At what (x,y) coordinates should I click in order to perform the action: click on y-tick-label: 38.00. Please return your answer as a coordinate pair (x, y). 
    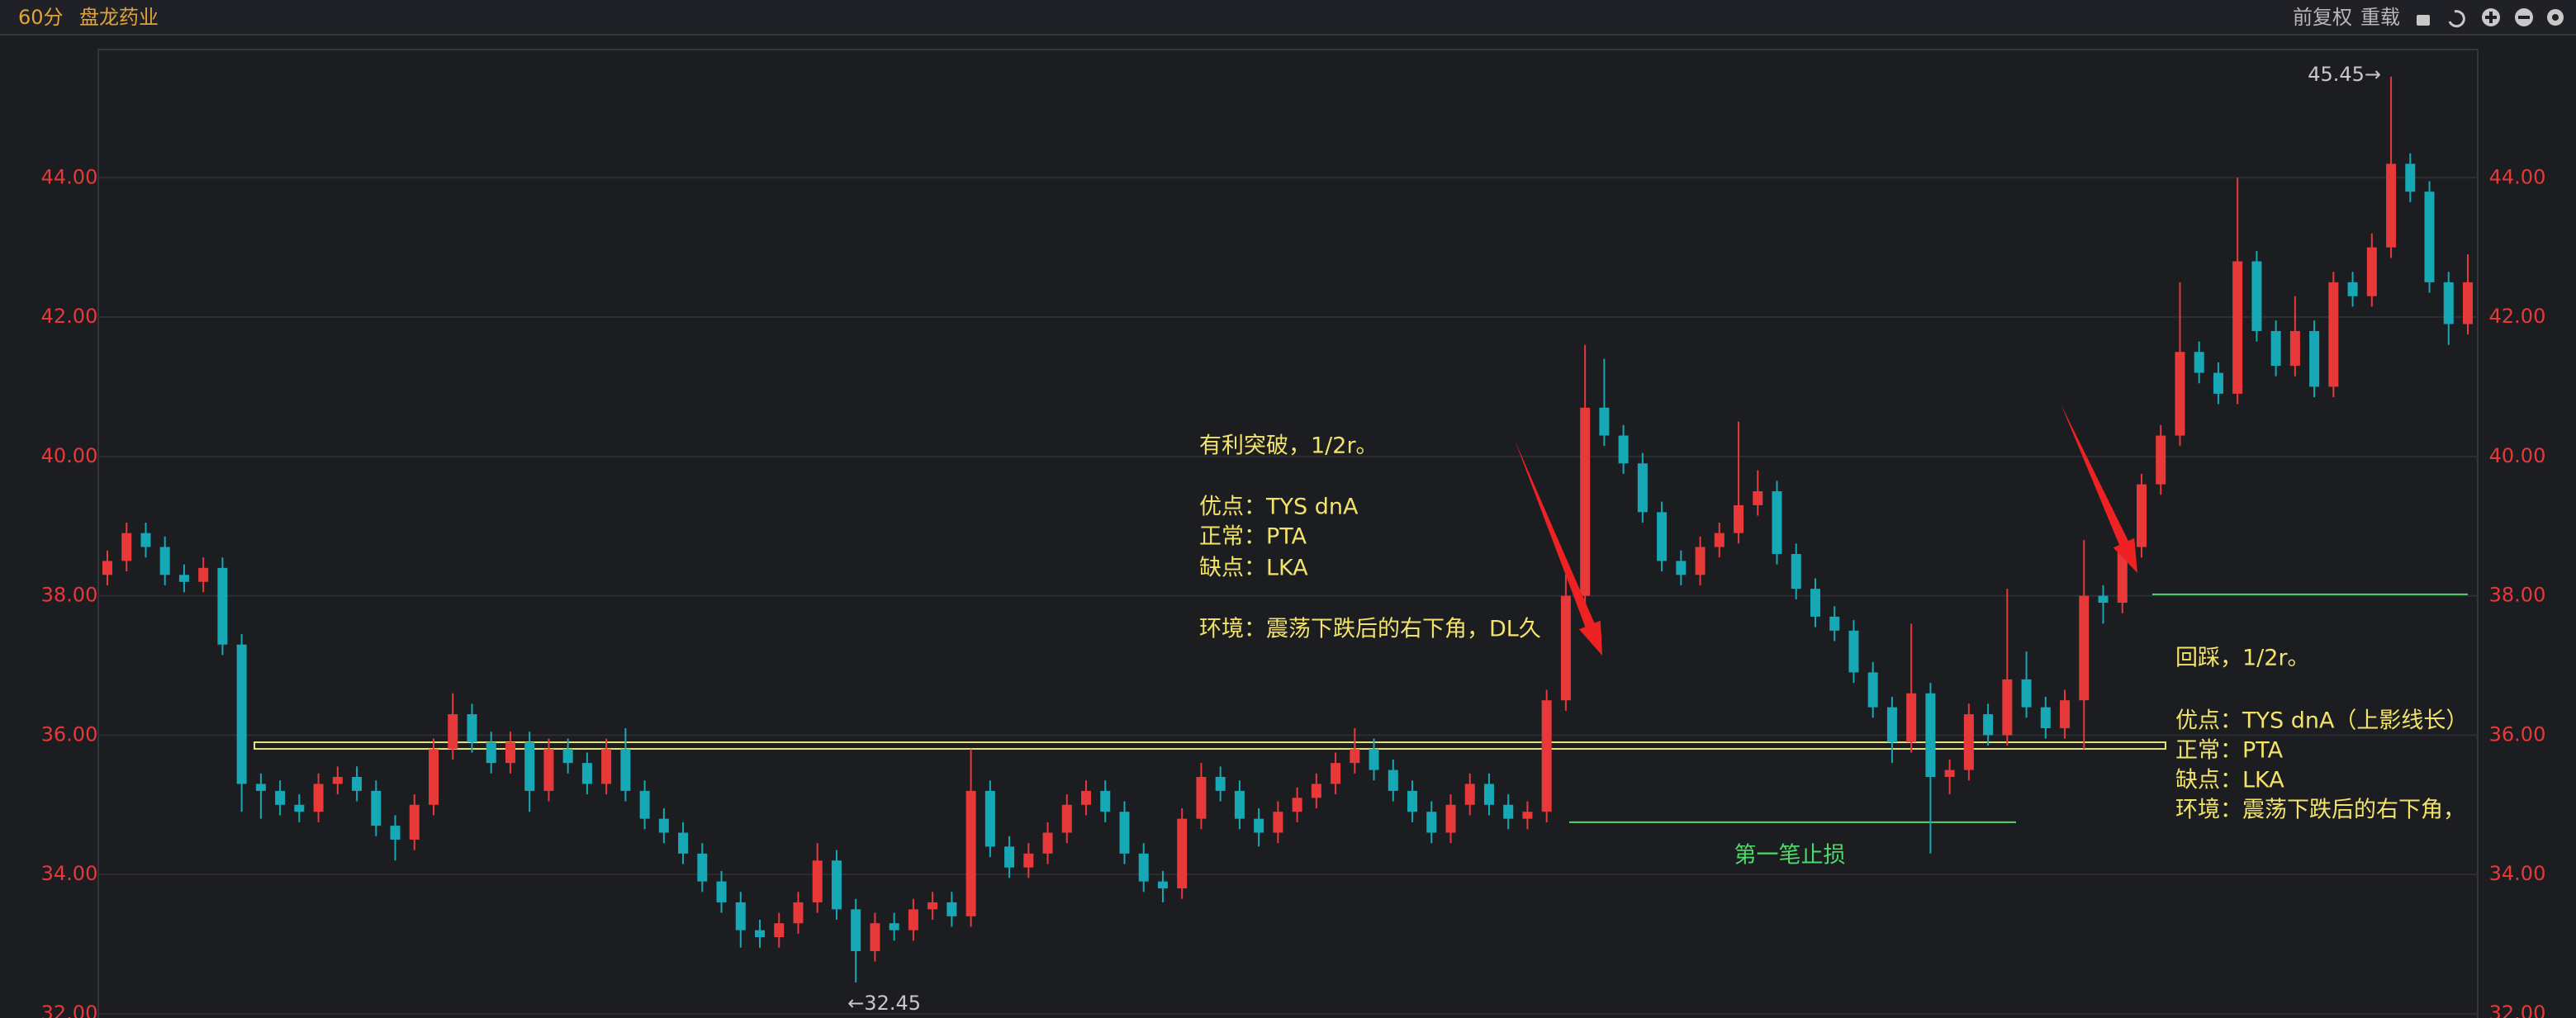
    Looking at the image, I should click on (69, 595).